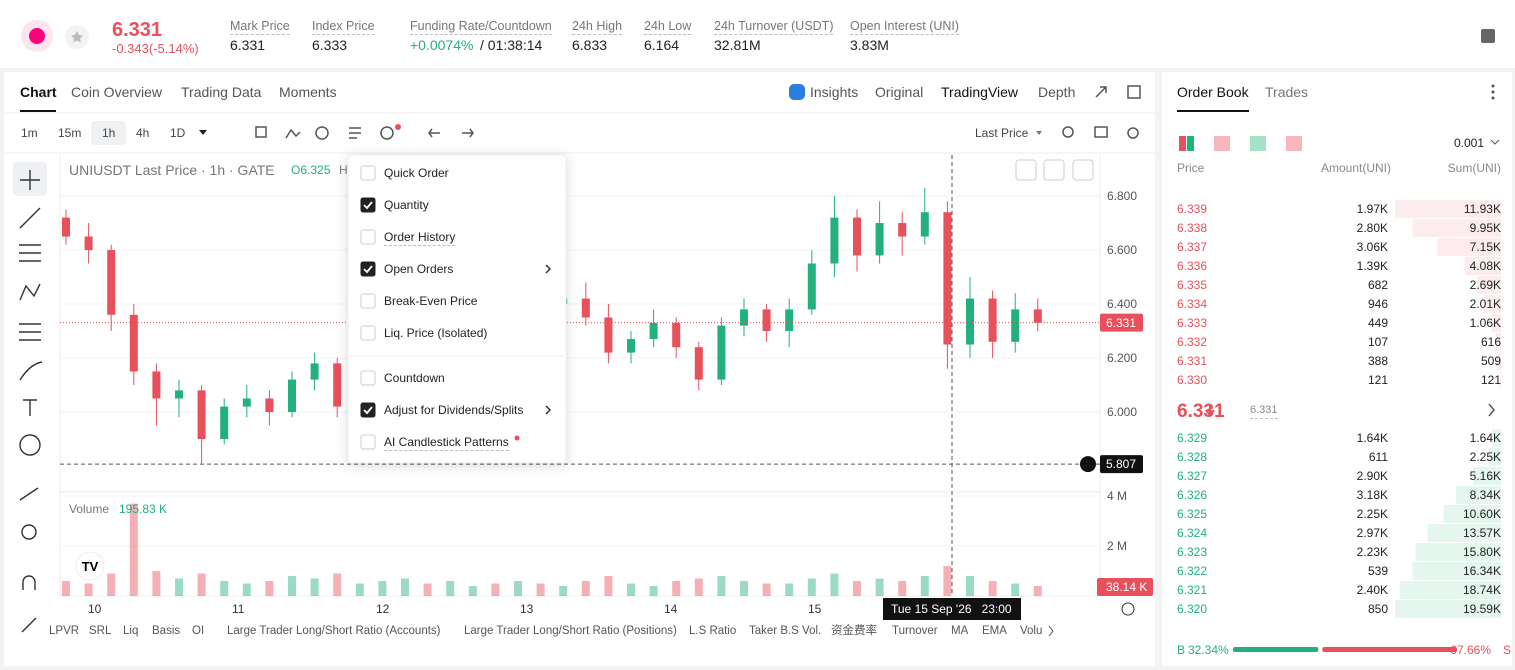  Describe the element at coordinates (1488, 36) in the screenshot. I see `header-icon` at that location.